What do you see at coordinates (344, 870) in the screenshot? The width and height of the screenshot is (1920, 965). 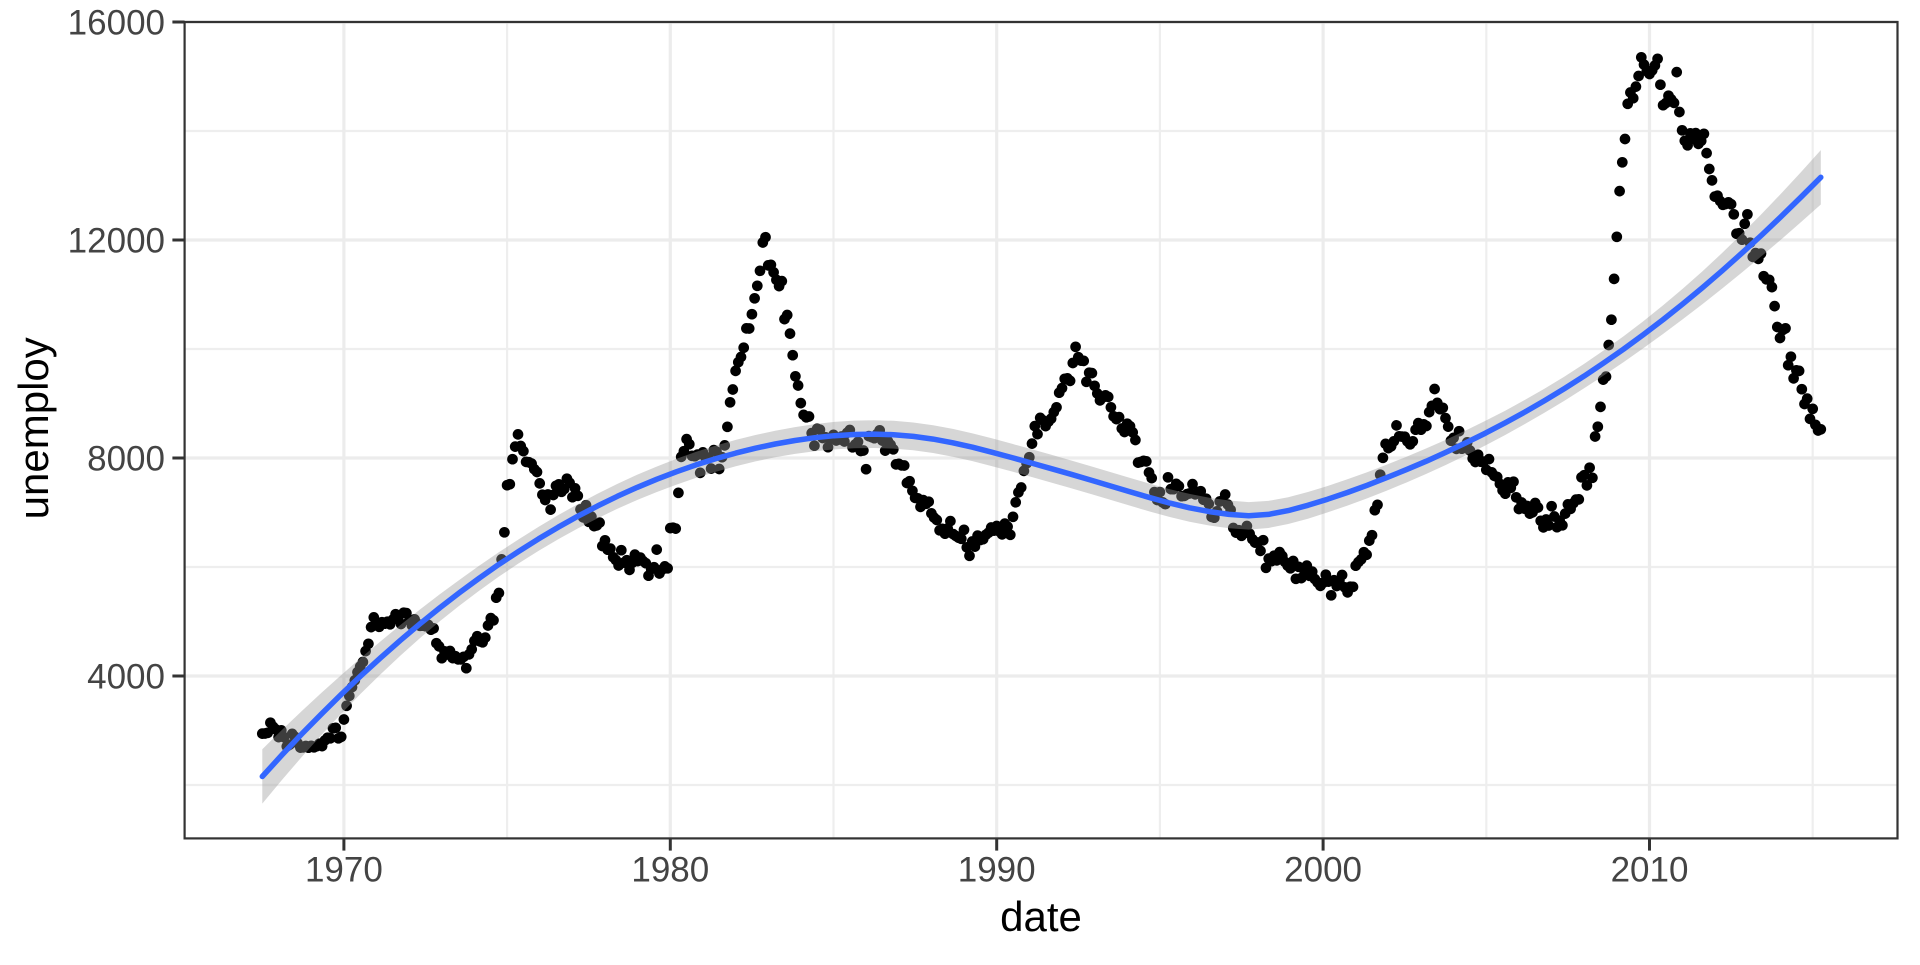 I see `svg-text: 1970` at bounding box center [344, 870].